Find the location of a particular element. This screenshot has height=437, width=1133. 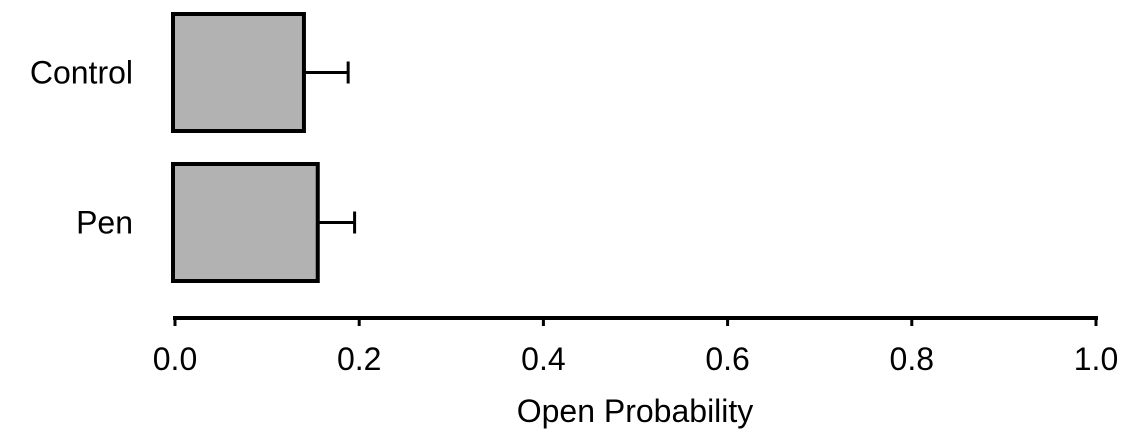

x-ticks: 0.0 0.2 0.4 0.6 0.8 1.0 is located at coordinates (635, 347).